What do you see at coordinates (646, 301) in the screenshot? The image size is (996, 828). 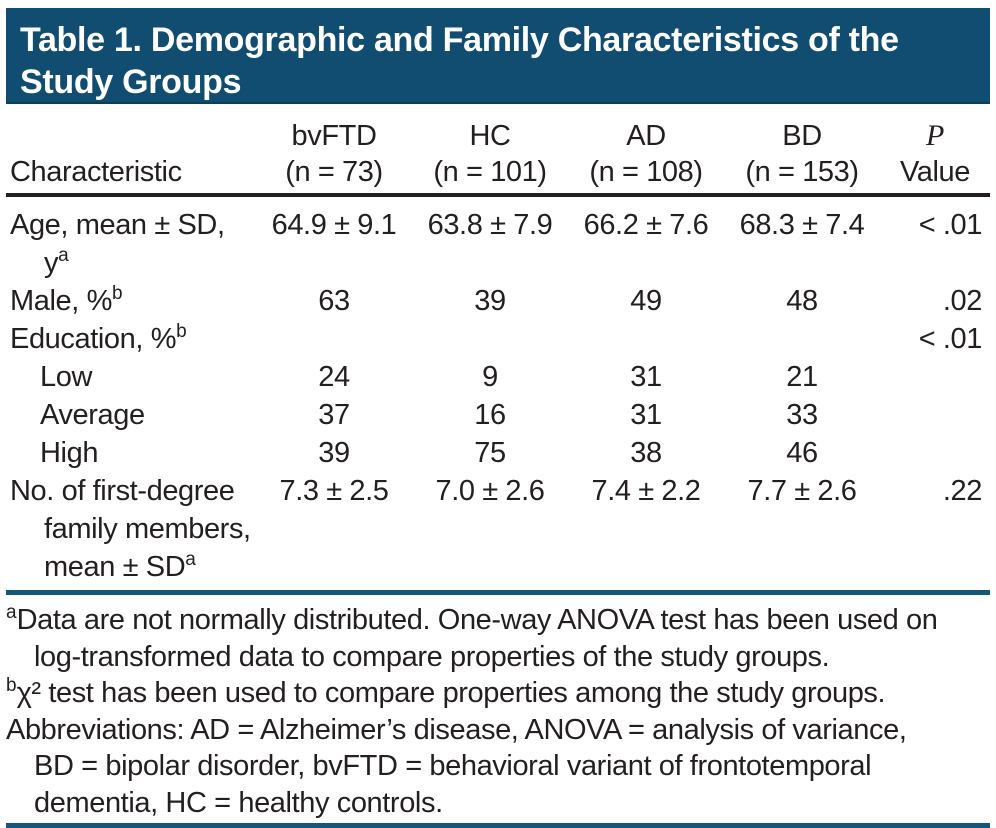 I see `cell-value: 49` at bounding box center [646, 301].